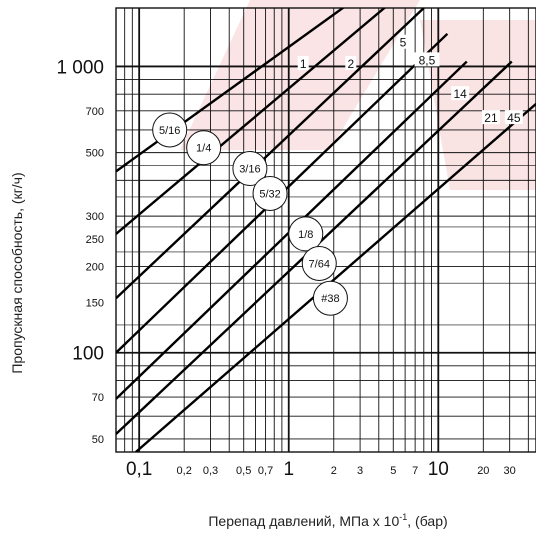  What do you see at coordinates (427, 521) in the screenshot?
I see `x-axis-title-tail: , (бар)` at bounding box center [427, 521].